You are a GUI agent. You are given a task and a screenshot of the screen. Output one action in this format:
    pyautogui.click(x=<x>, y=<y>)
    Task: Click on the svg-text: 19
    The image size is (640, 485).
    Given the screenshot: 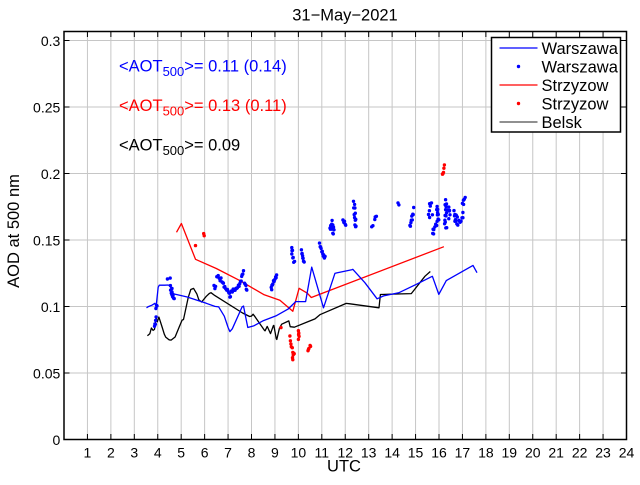 What is the action you would take?
    pyautogui.click(x=510, y=453)
    